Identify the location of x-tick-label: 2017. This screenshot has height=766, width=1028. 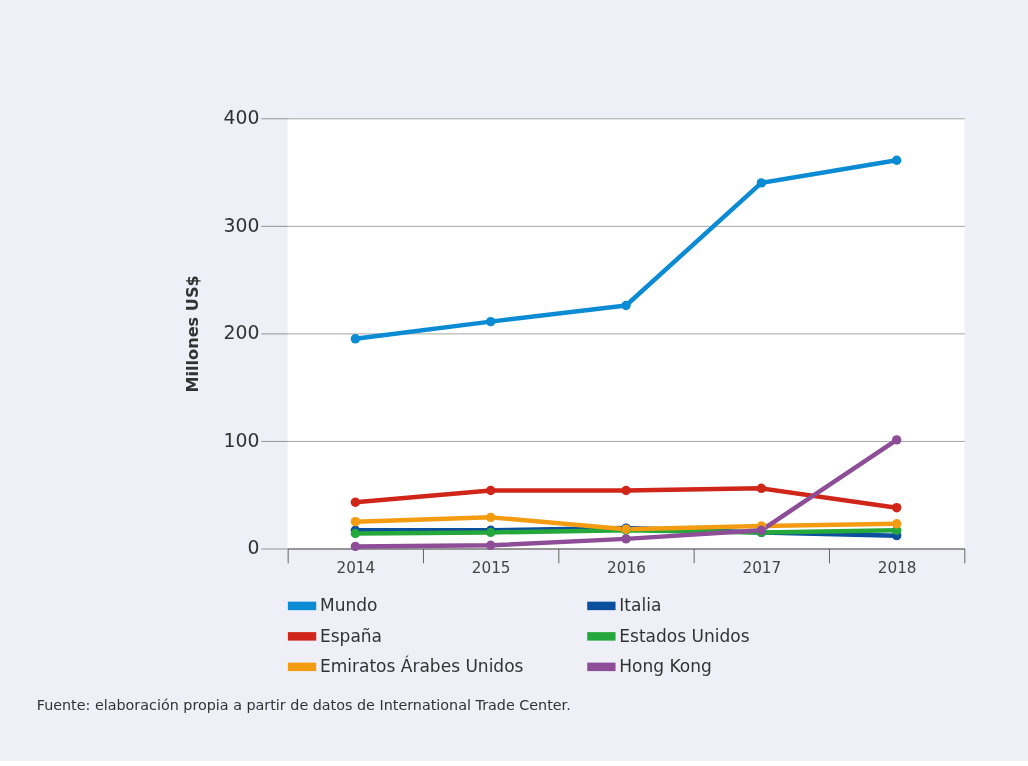
(762, 568).